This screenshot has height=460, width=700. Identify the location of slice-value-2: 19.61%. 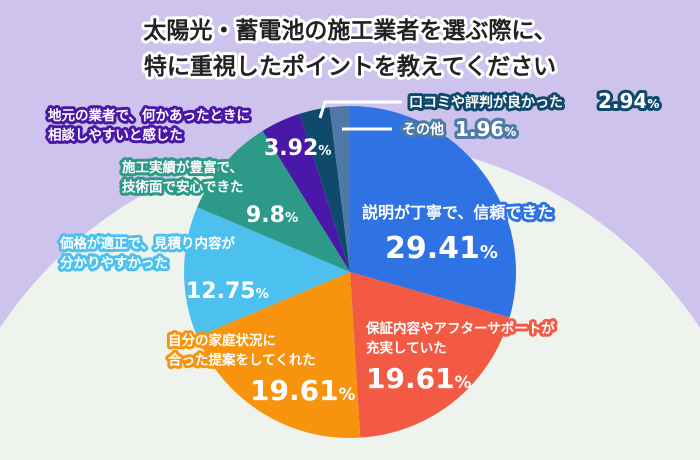
(303, 390).